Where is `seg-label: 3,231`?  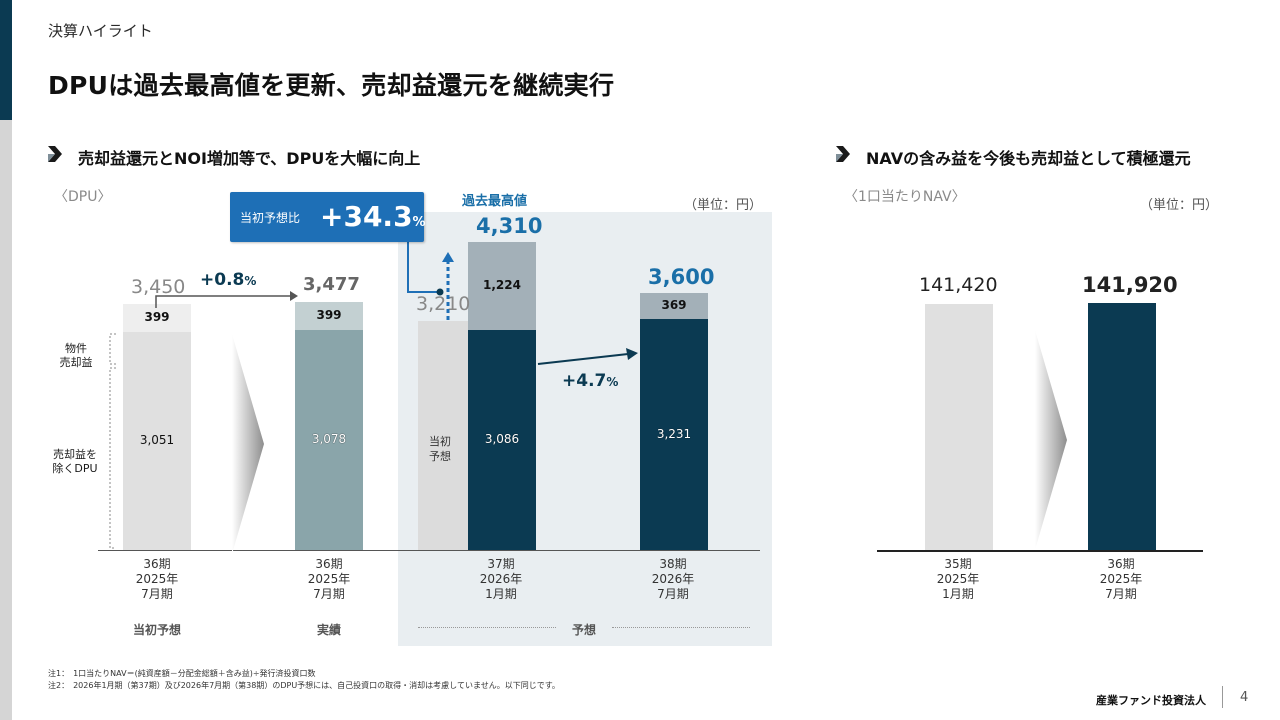 seg-label: 3,231 is located at coordinates (674, 433).